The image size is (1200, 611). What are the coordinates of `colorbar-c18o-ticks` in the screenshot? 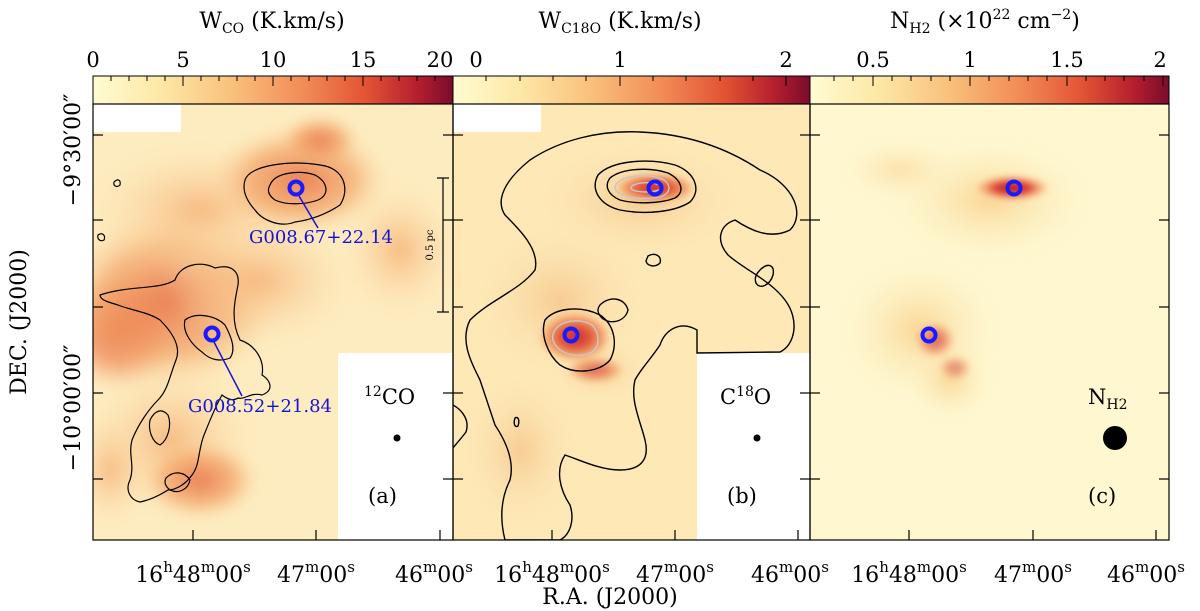 It's located at (636, 81).